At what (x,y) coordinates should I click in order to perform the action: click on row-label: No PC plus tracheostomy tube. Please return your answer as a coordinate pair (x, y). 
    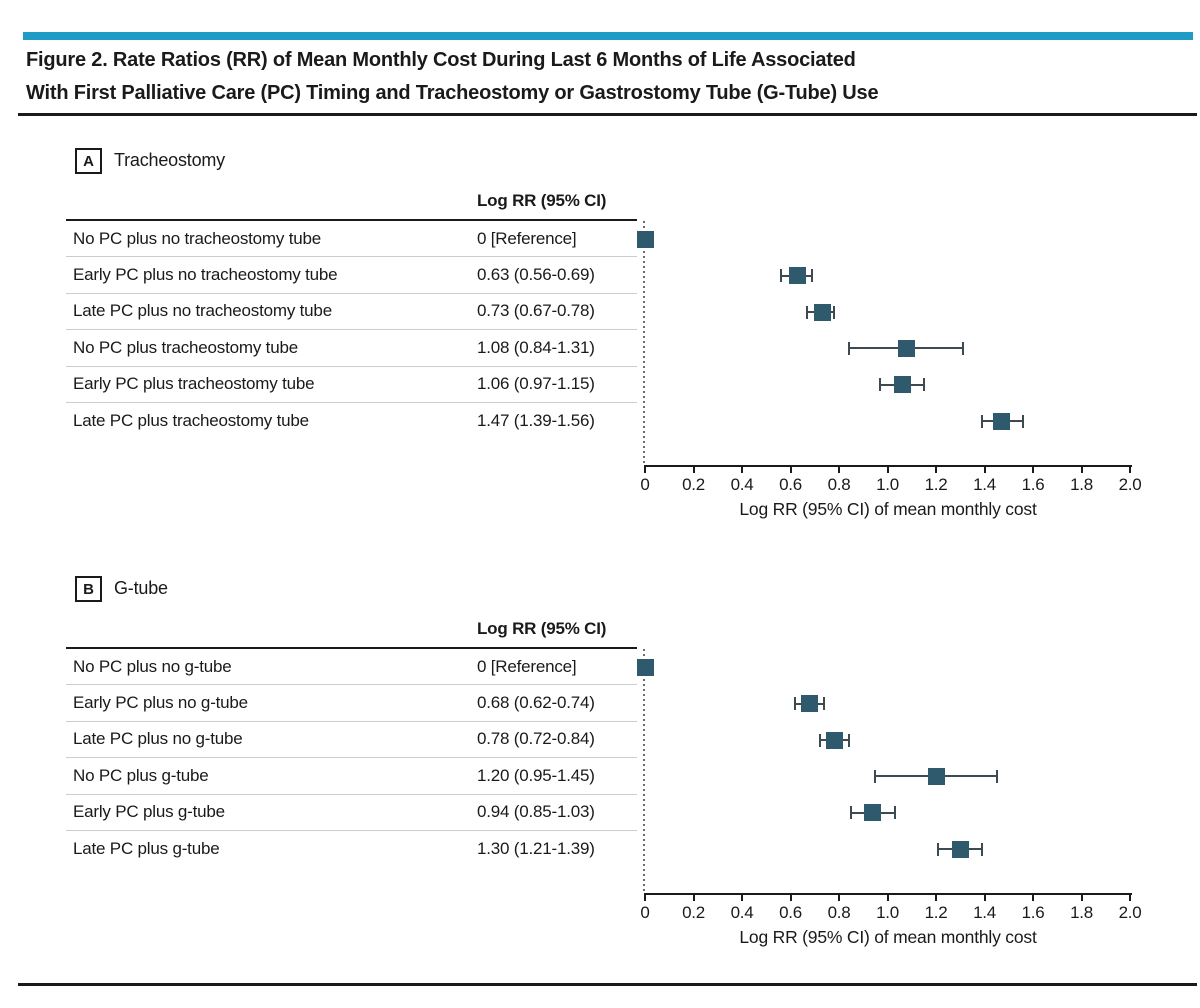
    Looking at the image, I should click on (185, 347).